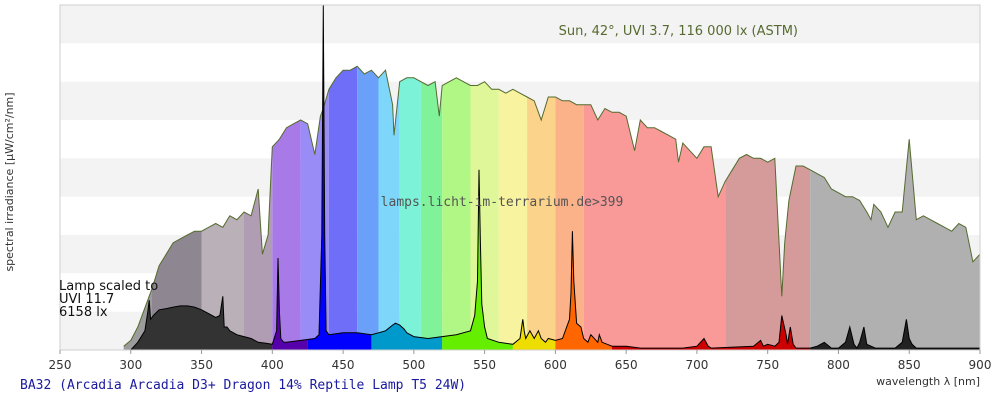  What do you see at coordinates (108, 286) in the screenshot?
I see `lamp-annotation-line1: Lamp scaled to` at bounding box center [108, 286].